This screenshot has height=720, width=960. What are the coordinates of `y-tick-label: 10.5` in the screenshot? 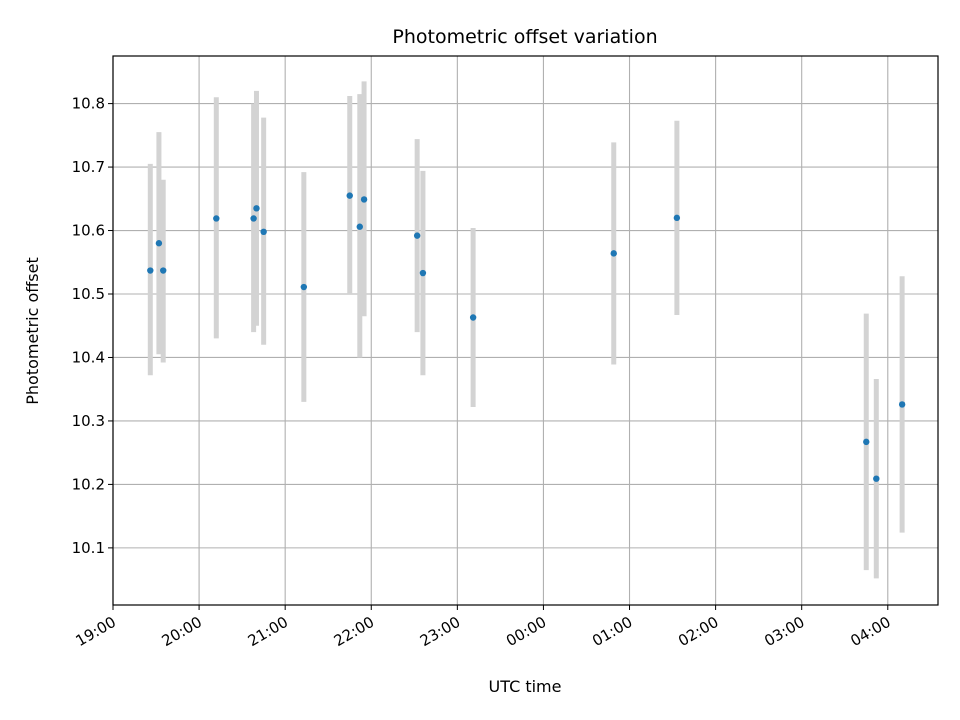 It's located at (88, 294).